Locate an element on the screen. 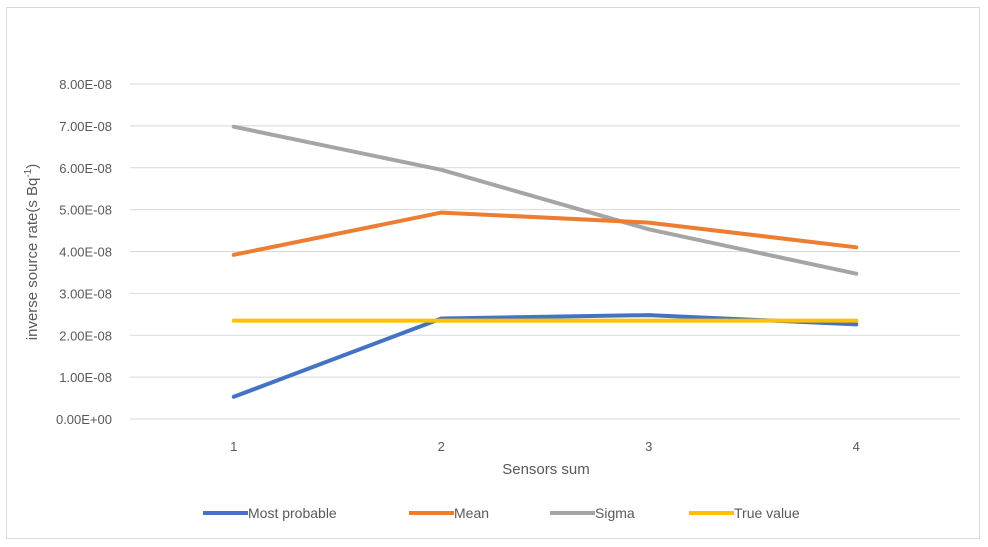  y-tick-label: 7.00E-08 is located at coordinates (85, 126).